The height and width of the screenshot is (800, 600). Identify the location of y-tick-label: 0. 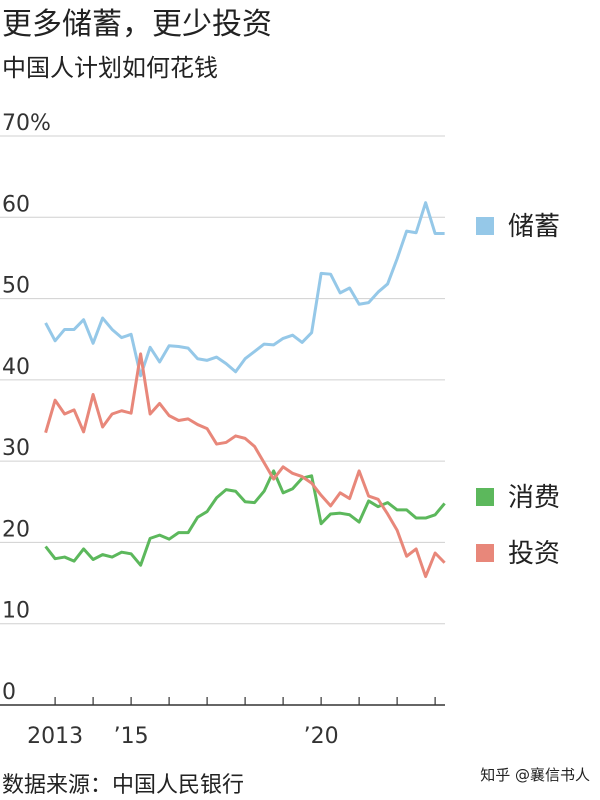
(9, 692).